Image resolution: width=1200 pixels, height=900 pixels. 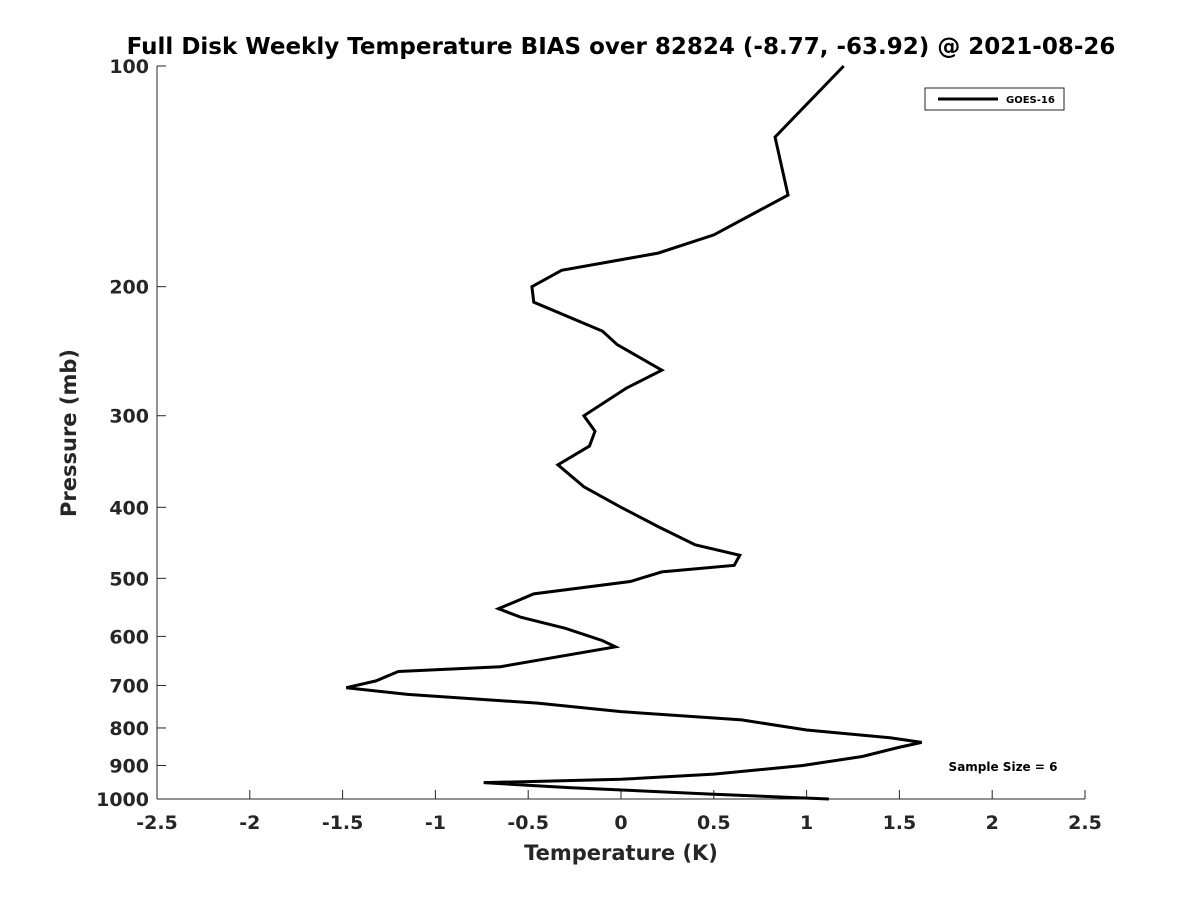 What do you see at coordinates (129, 67) in the screenshot?
I see `y-tick-label: 100` at bounding box center [129, 67].